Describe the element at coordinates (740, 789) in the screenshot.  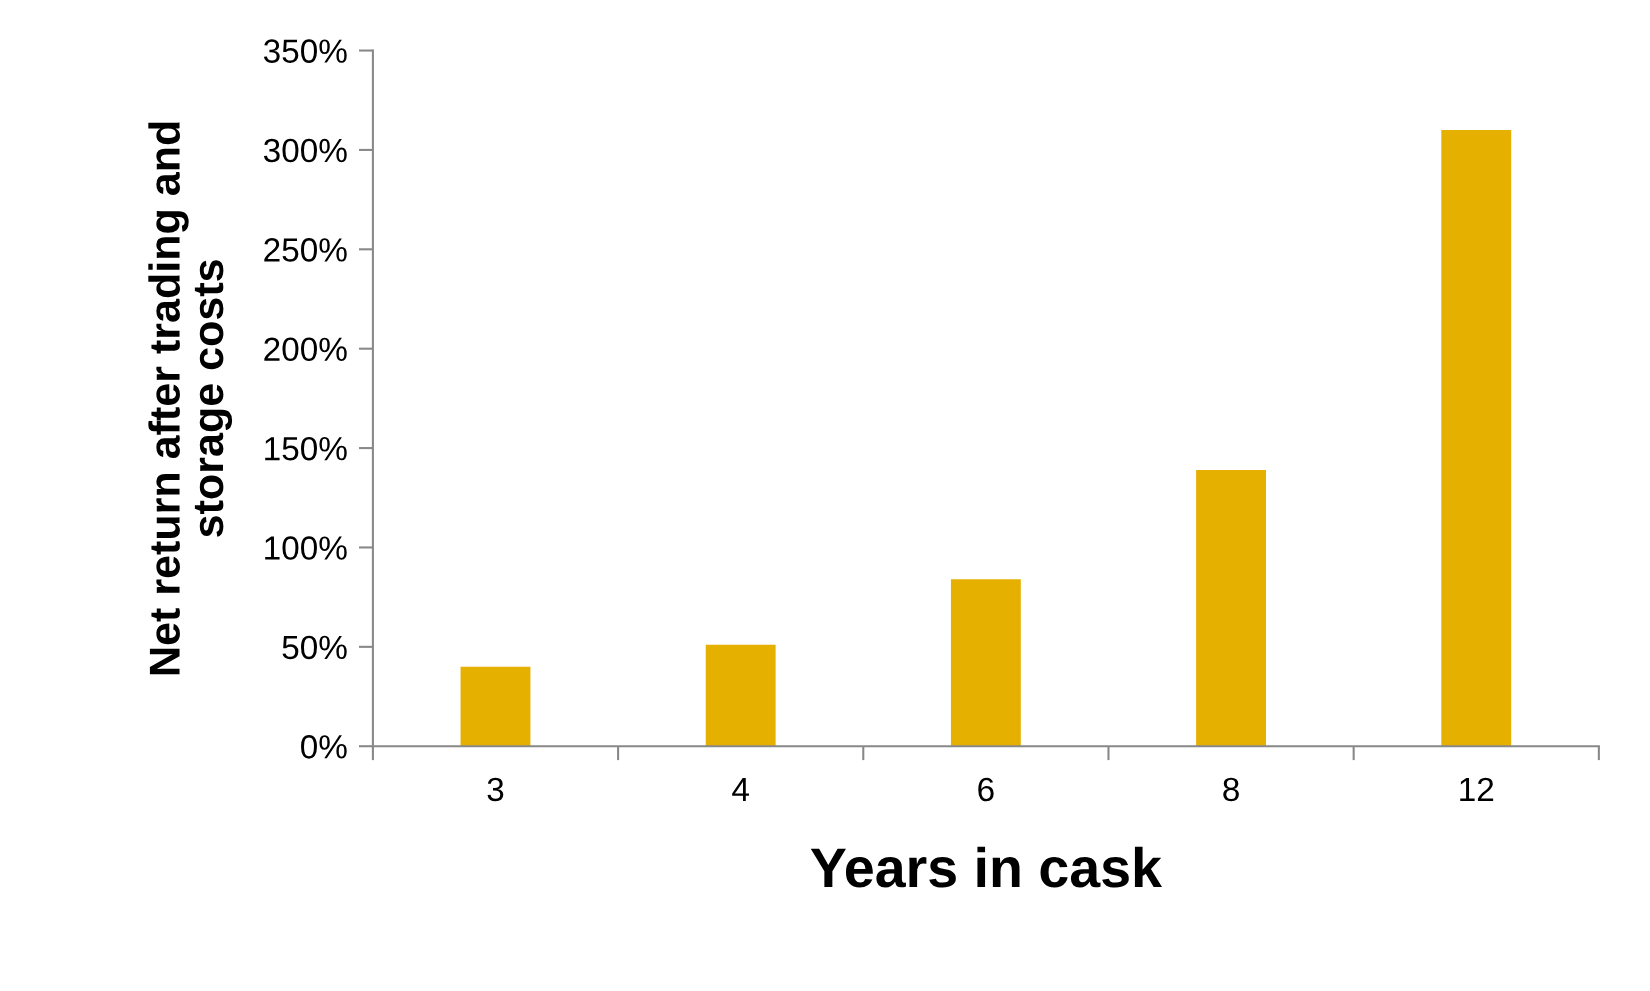
I see `x-tick-label: 4` at that location.